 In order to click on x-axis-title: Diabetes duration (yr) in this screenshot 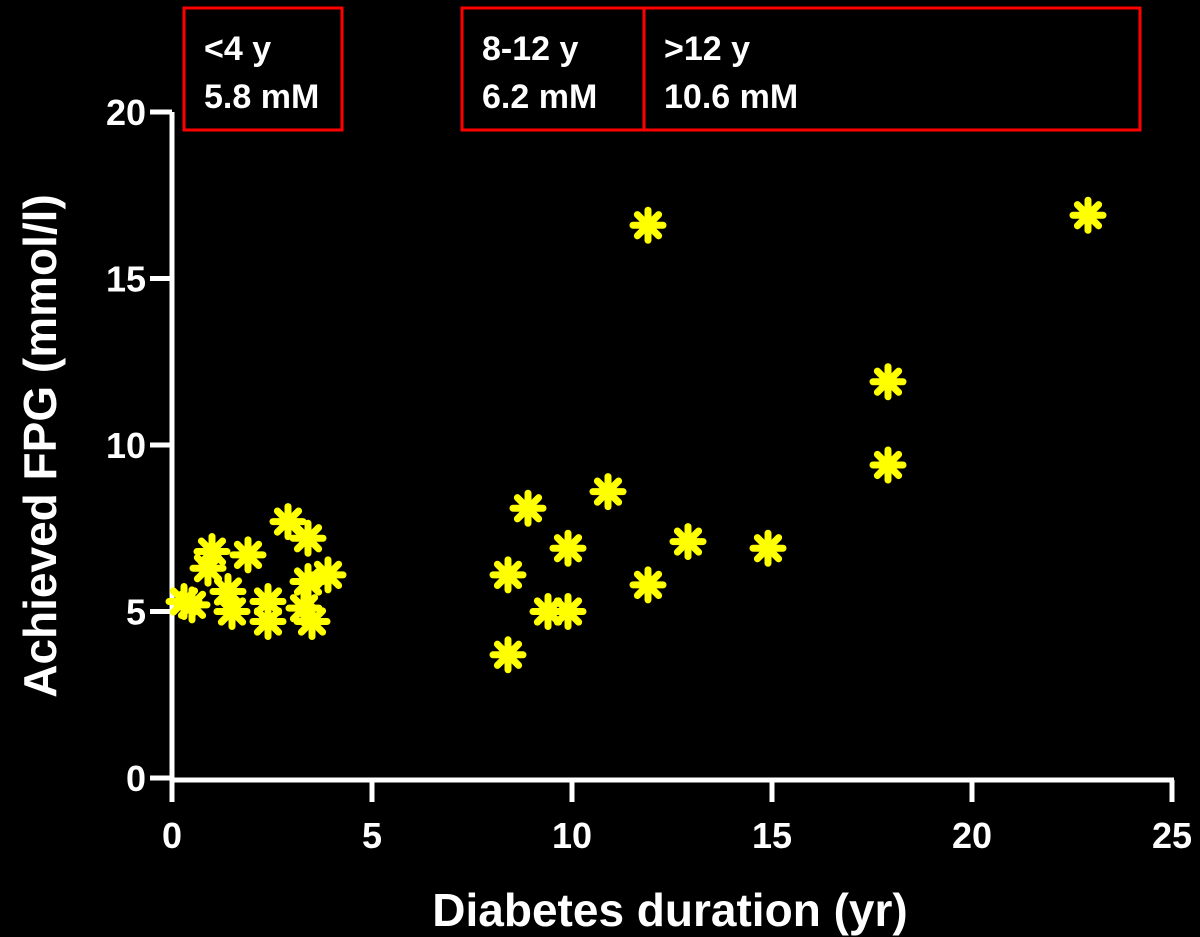, I will do `click(669, 910)`.